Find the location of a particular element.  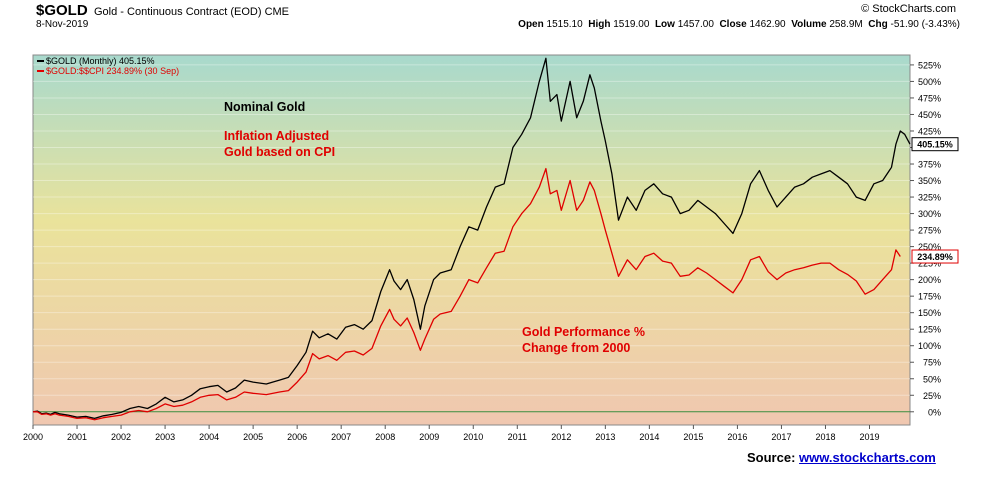

legend-label: $GOLD (Monthly) 405.15% is located at coordinates (100, 61).